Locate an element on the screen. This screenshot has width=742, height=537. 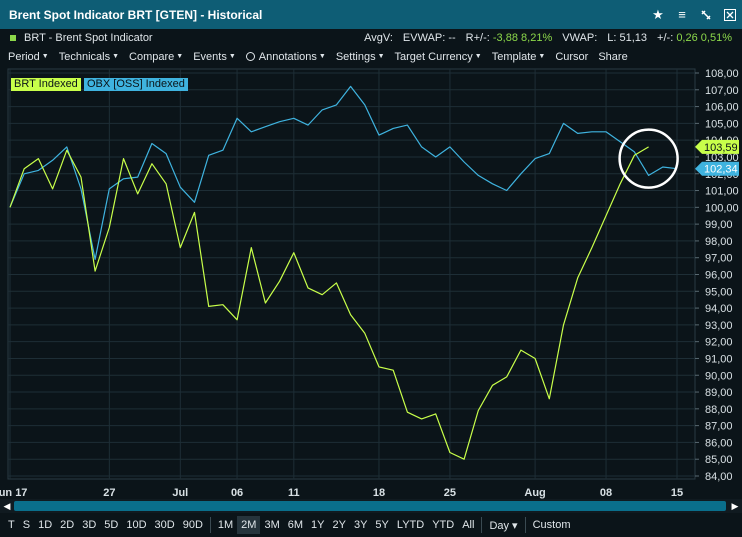
range-button-1y: 1Y is located at coordinates (318, 525).